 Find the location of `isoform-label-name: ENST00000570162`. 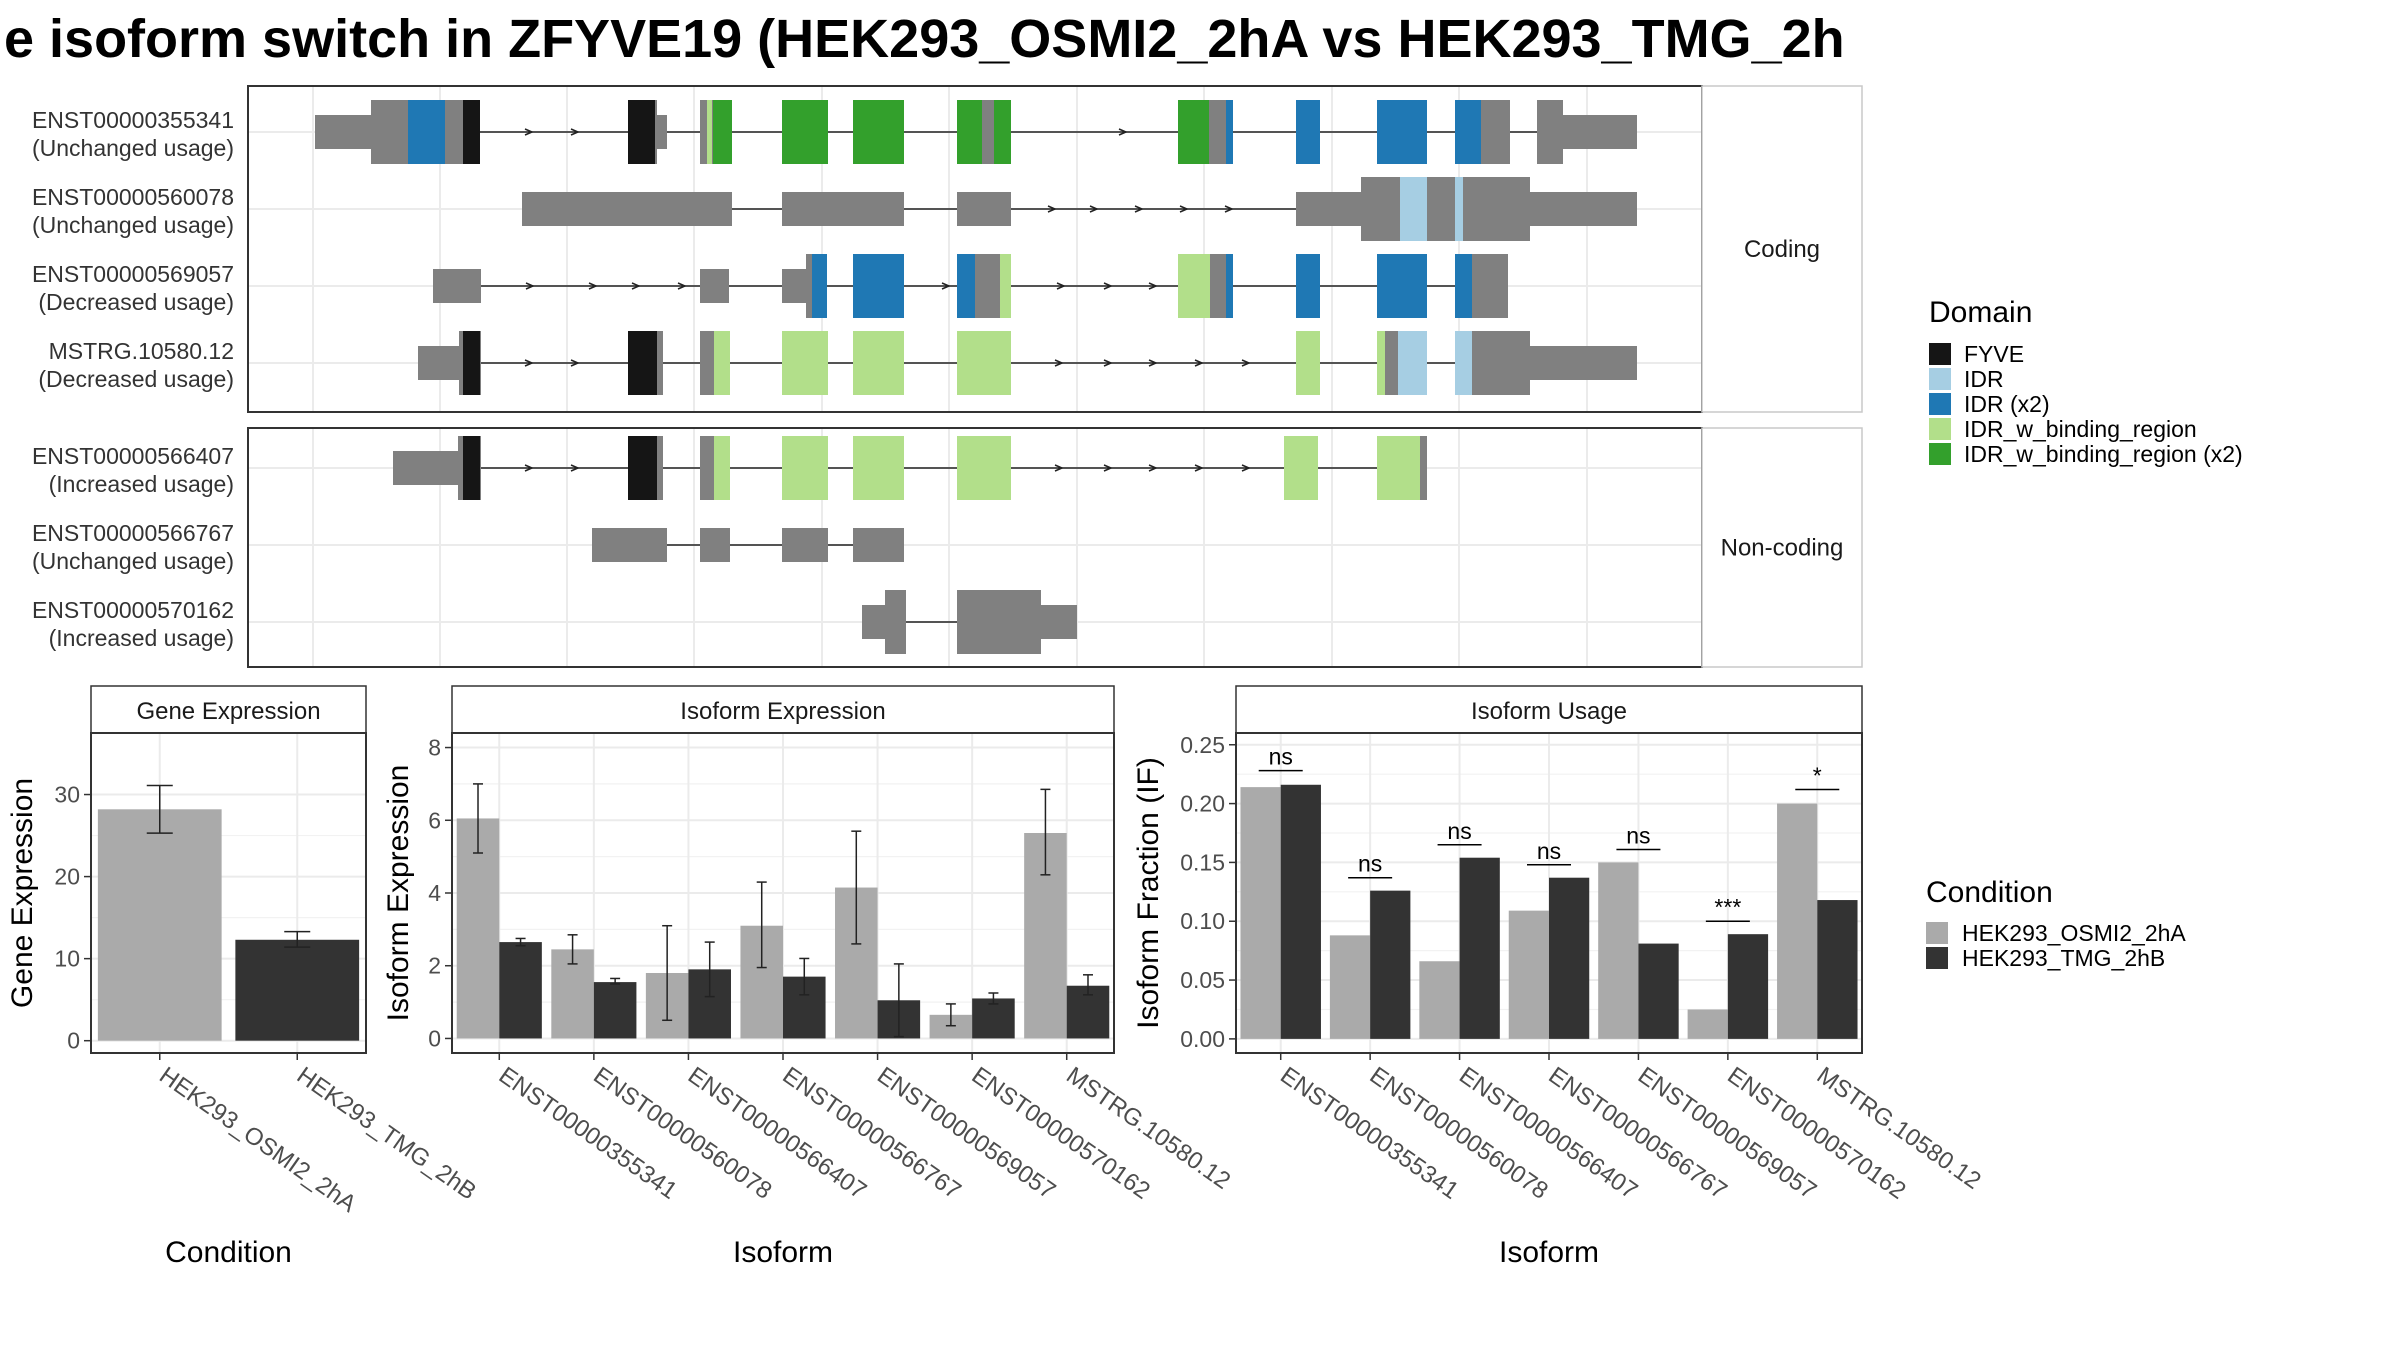

isoform-label-name: ENST00000570162 is located at coordinates (133, 610).